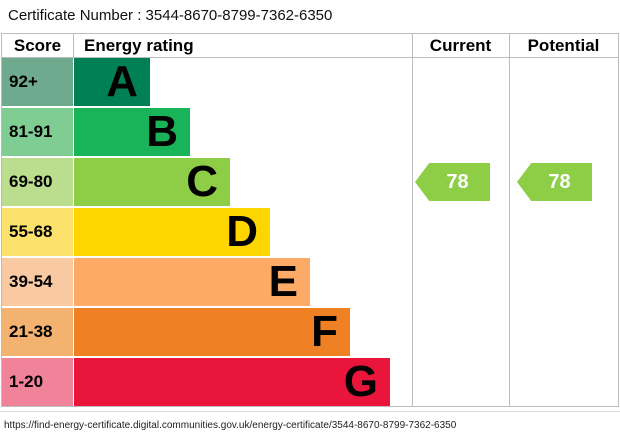  I want to click on potential-column-divider, so click(509, 220).